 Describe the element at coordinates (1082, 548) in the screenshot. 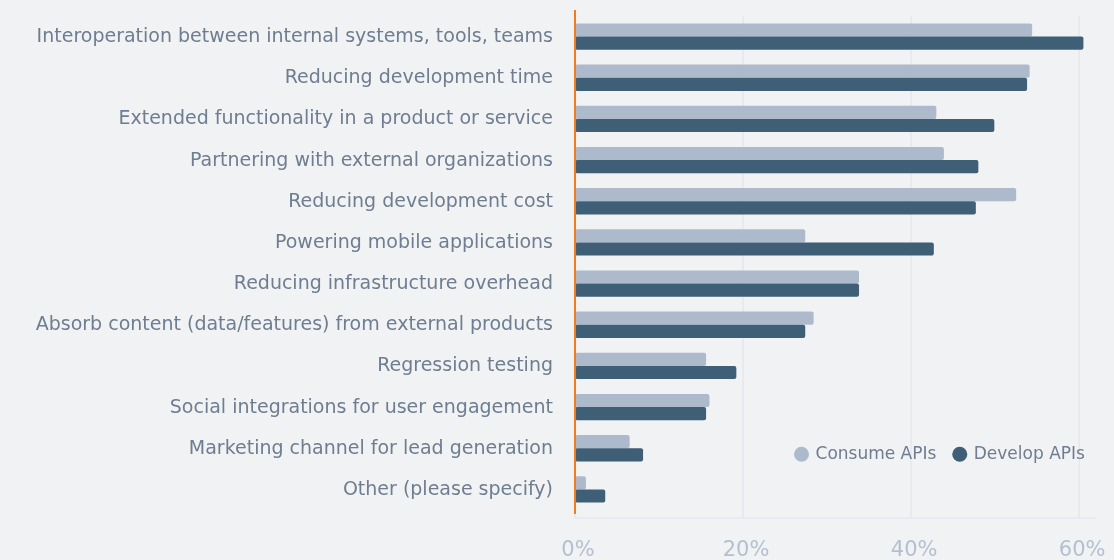

I see `x-tick-label: 60%` at that location.